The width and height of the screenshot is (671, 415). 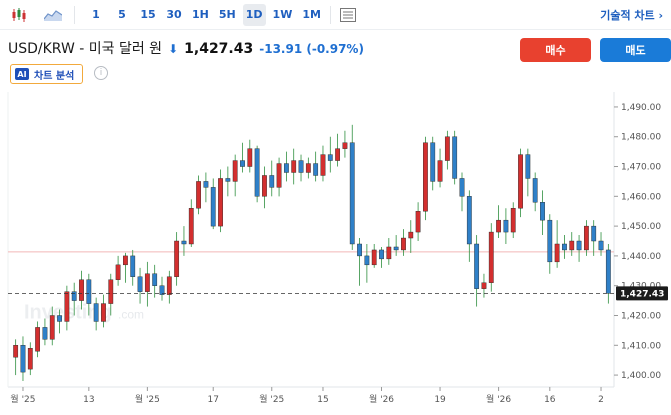 I want to click on last-price-tag, so click(x=642, y=293).